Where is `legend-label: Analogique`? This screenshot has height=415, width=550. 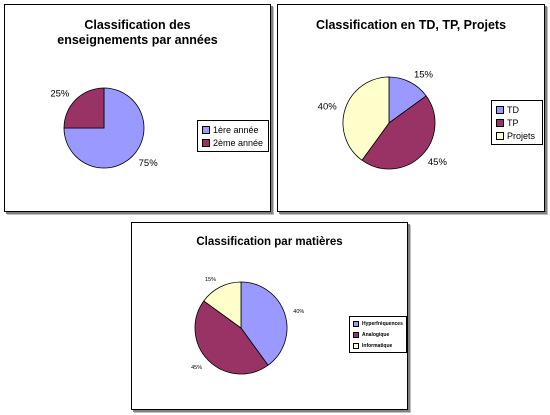
legend-label: Analogique is located at coordinates (376, 334).